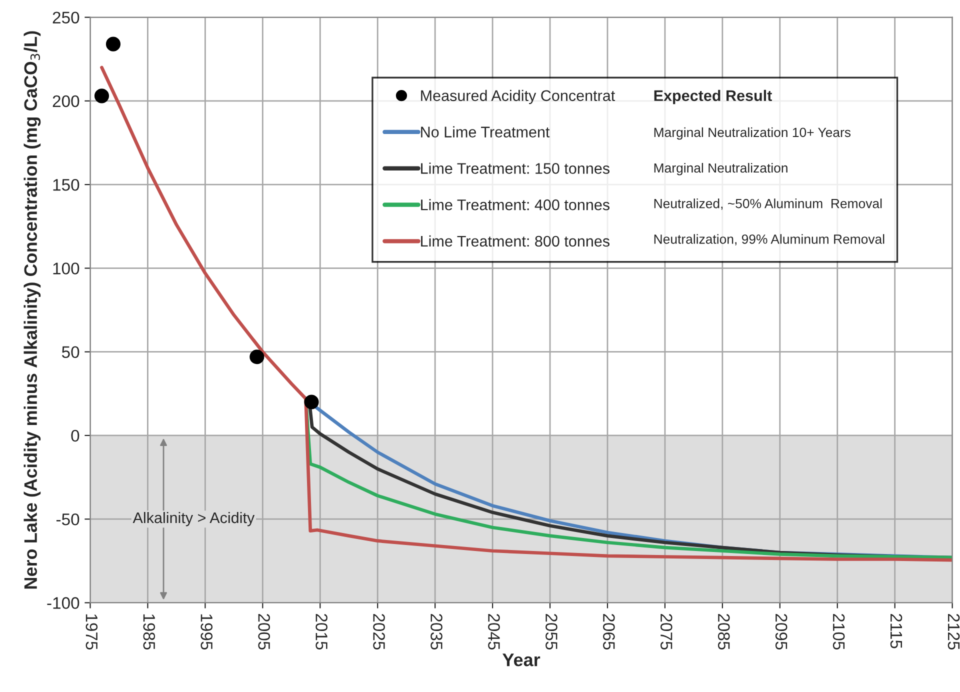 The width and height of the screenshot is (960, 692). Describe the element at coordinates (485, 132) in the screenshot. I see `legend-label: No Lime Treatment` at that location.